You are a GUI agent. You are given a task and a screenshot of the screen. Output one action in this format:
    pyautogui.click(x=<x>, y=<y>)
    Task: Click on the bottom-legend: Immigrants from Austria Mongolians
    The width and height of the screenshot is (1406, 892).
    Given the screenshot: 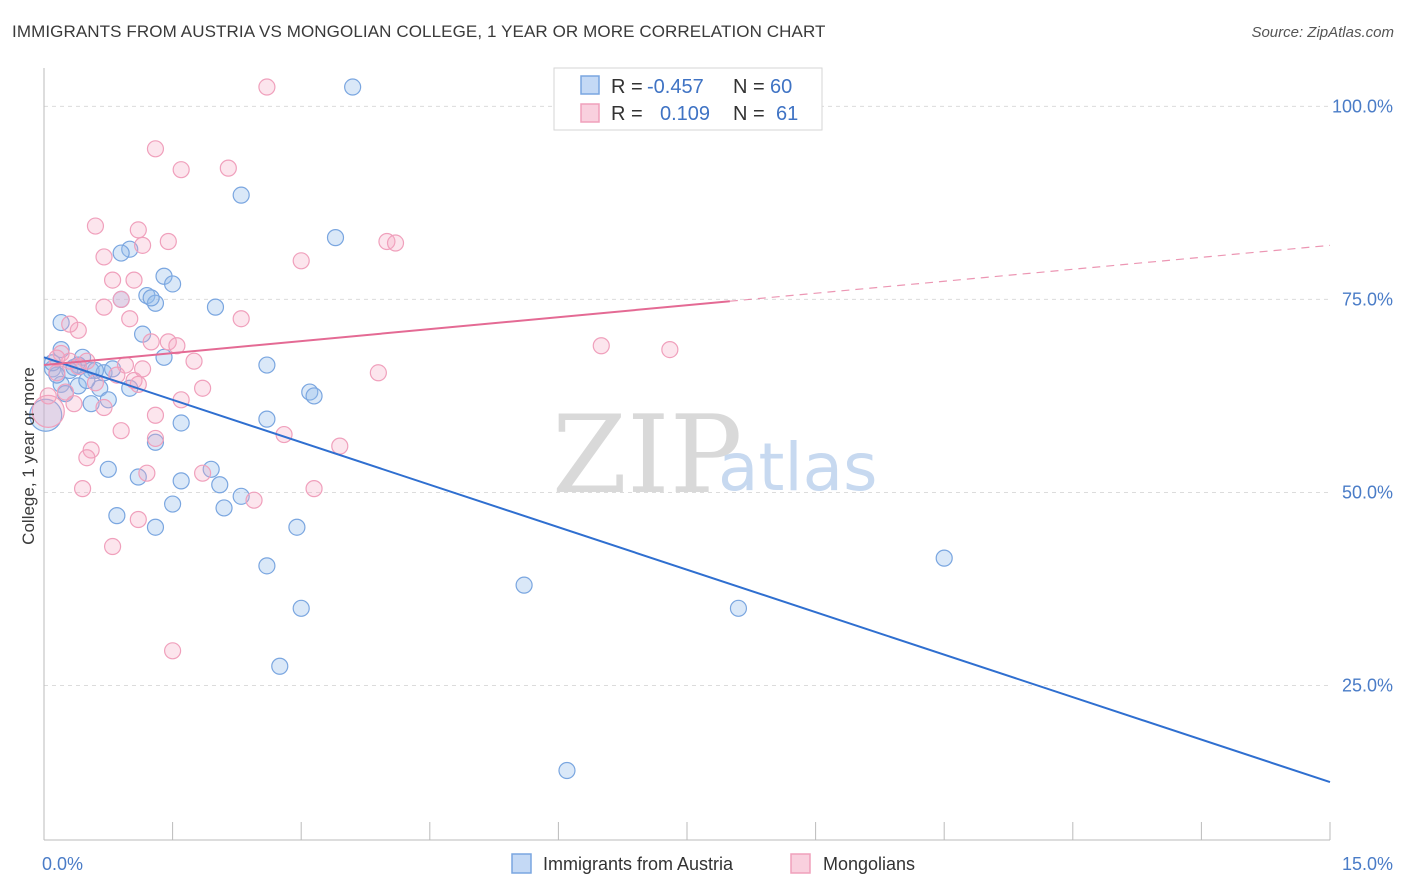 What is the action you would take?
    pyautogui.click(x=713, y=863)
    